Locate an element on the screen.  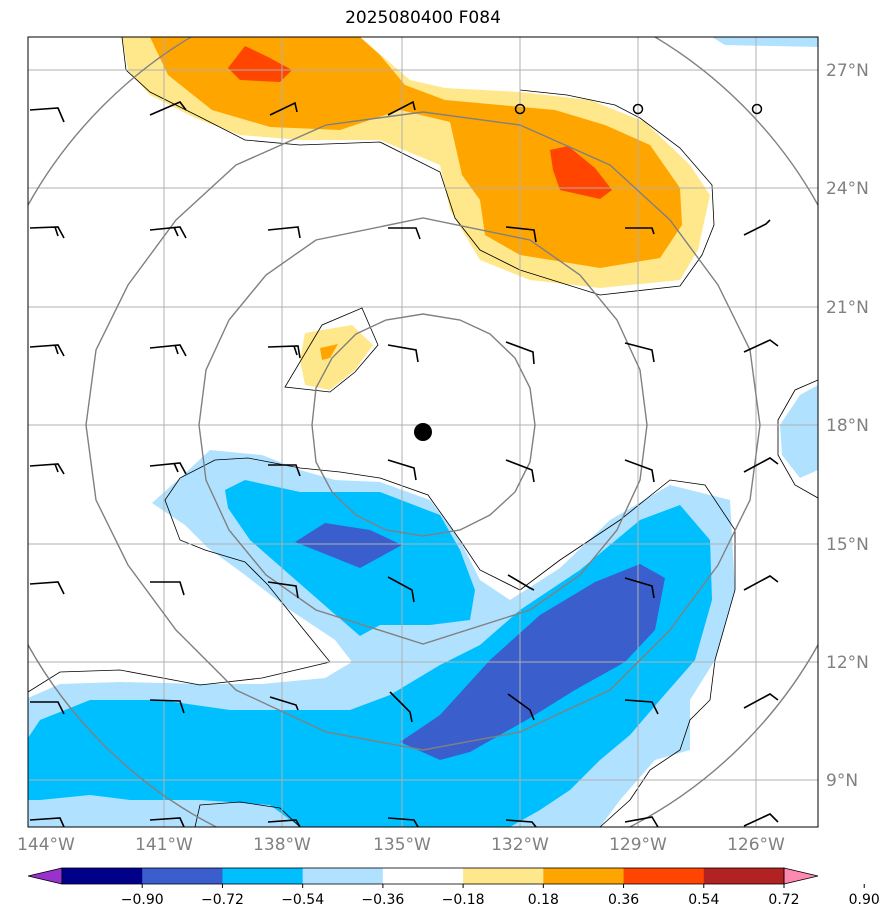
colorbar-label: −0.90 is located at coordinates (142, 900).